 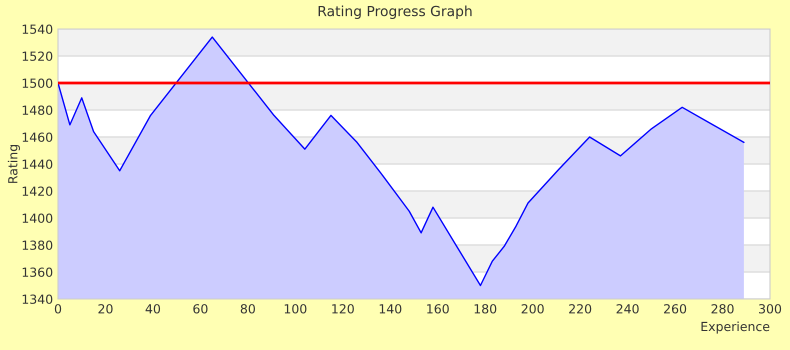 I want to click on x-tick-label: 180, so click(x=485, y=309).